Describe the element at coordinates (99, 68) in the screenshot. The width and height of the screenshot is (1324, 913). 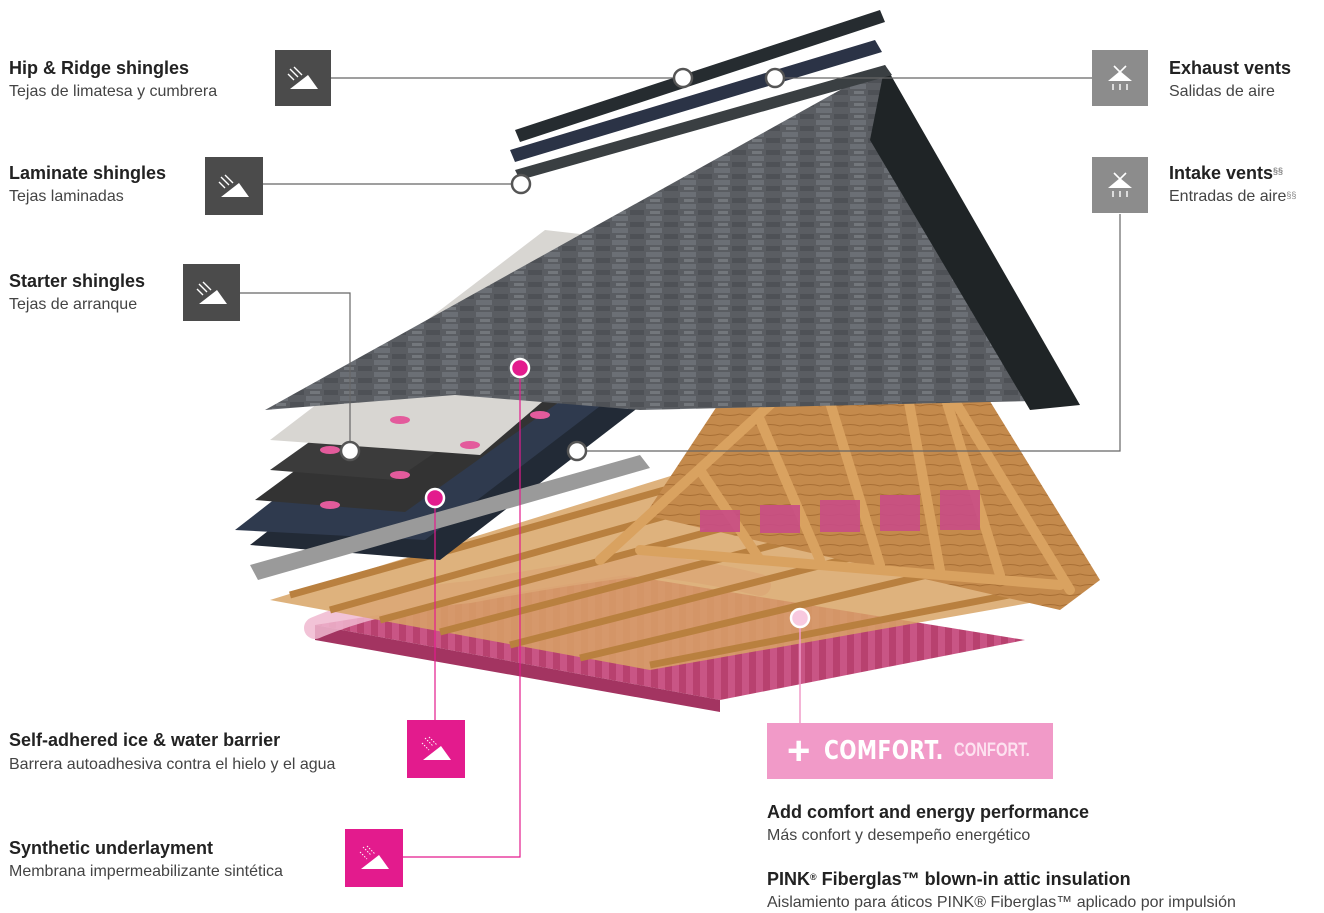
I see `hip-ridge-title: Hip & Ridge shingles` at that location.